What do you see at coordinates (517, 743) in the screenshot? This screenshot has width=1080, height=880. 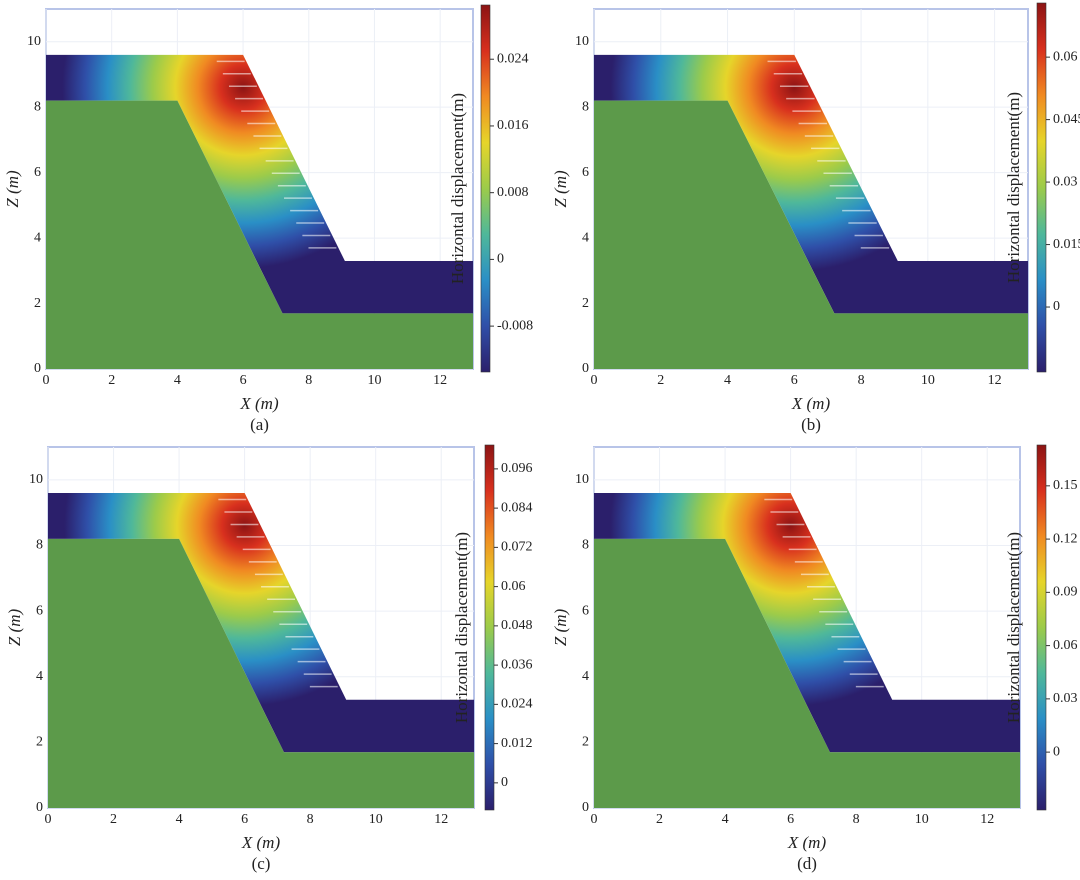 I see `colorbar-tick-label: 0.012` at bounding box center [517, 743].